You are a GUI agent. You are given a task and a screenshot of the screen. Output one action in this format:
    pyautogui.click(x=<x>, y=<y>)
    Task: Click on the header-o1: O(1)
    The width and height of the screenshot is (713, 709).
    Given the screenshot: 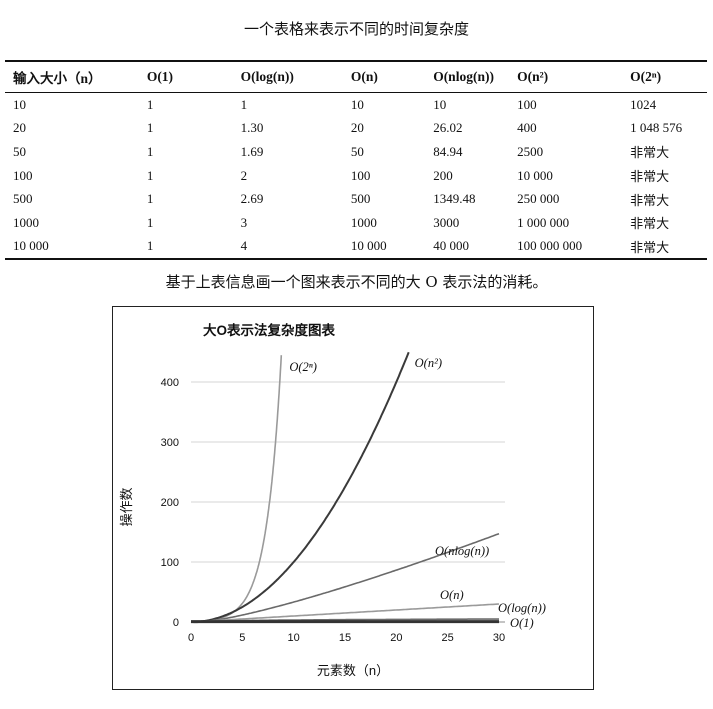 What is the action you would take?
    pyautogui.click(x=187, y=76)
    